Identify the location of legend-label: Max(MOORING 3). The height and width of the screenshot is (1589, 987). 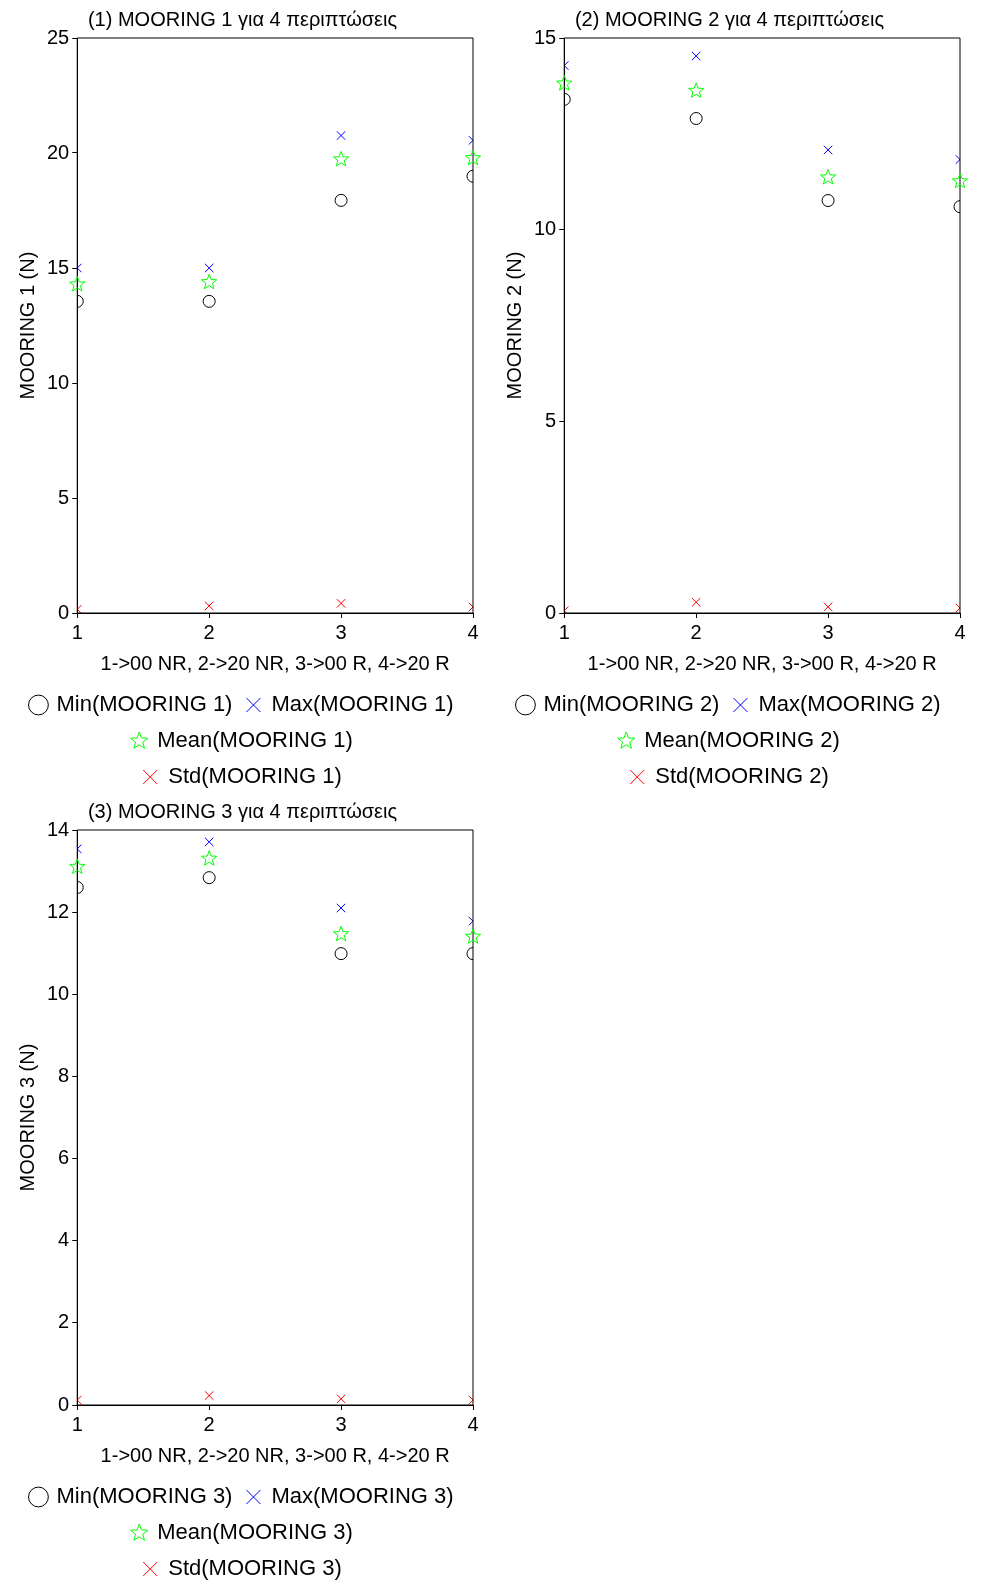
(362, 1496).